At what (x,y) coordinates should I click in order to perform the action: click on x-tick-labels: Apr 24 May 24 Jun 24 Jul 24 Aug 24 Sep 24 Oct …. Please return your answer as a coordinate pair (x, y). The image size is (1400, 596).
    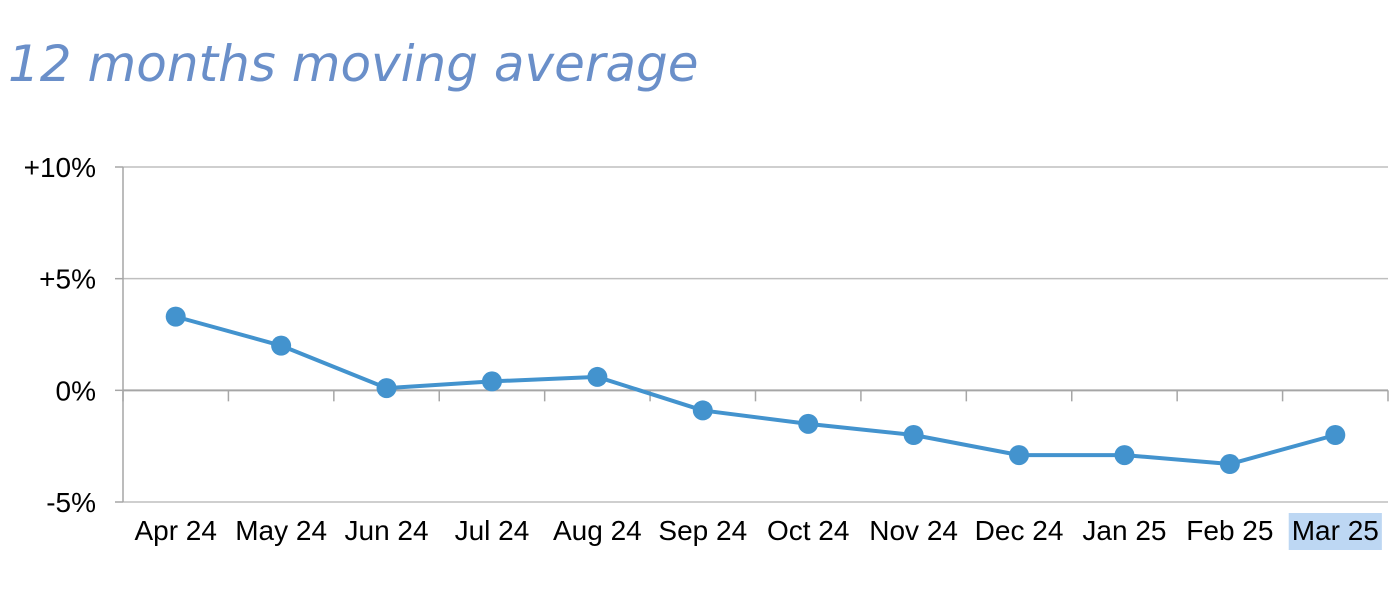
    Looking at the image, I should click on (756, 530).